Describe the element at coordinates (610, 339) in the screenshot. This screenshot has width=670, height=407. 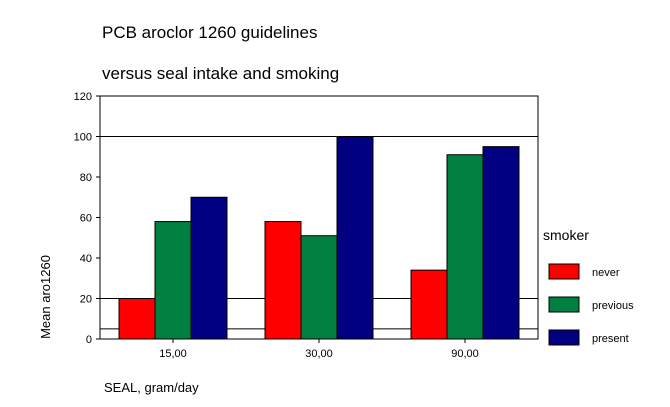
I see `legend-label-present: present` at that location.